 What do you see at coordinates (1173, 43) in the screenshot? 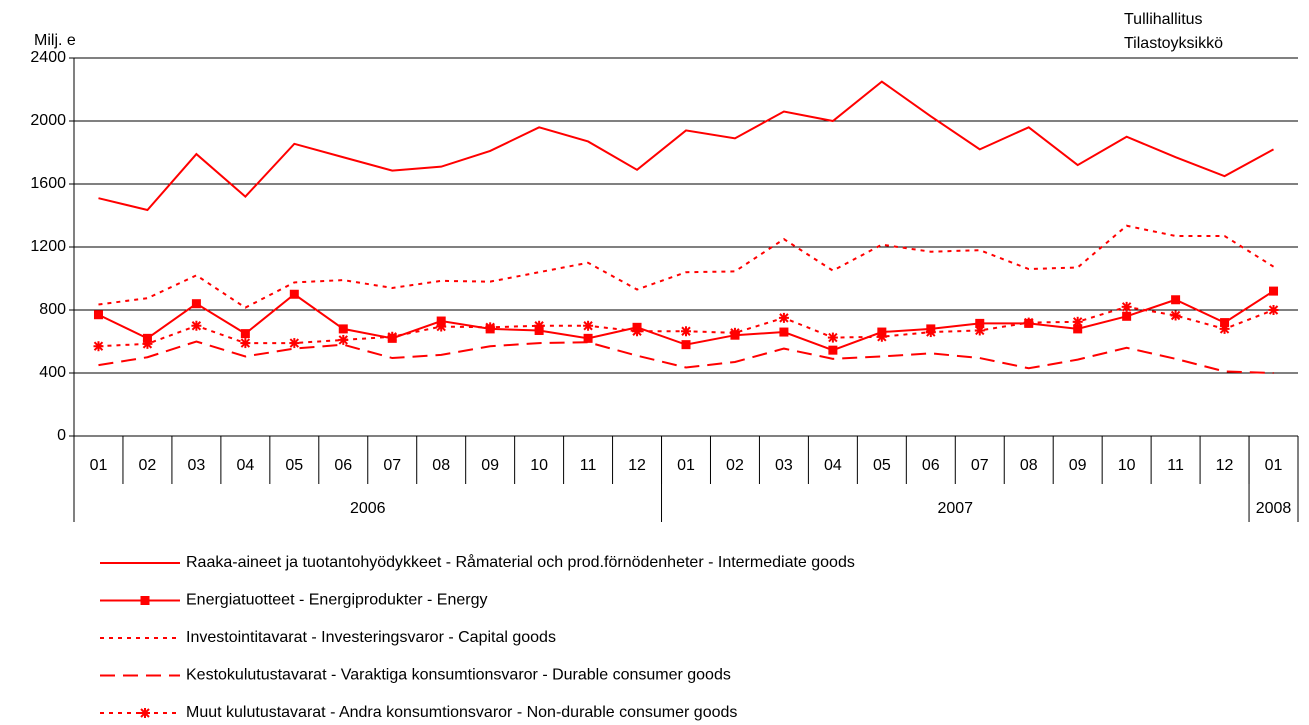
I see `annotation: Tilastoyksikkö` at bounding box center [1173, 43].